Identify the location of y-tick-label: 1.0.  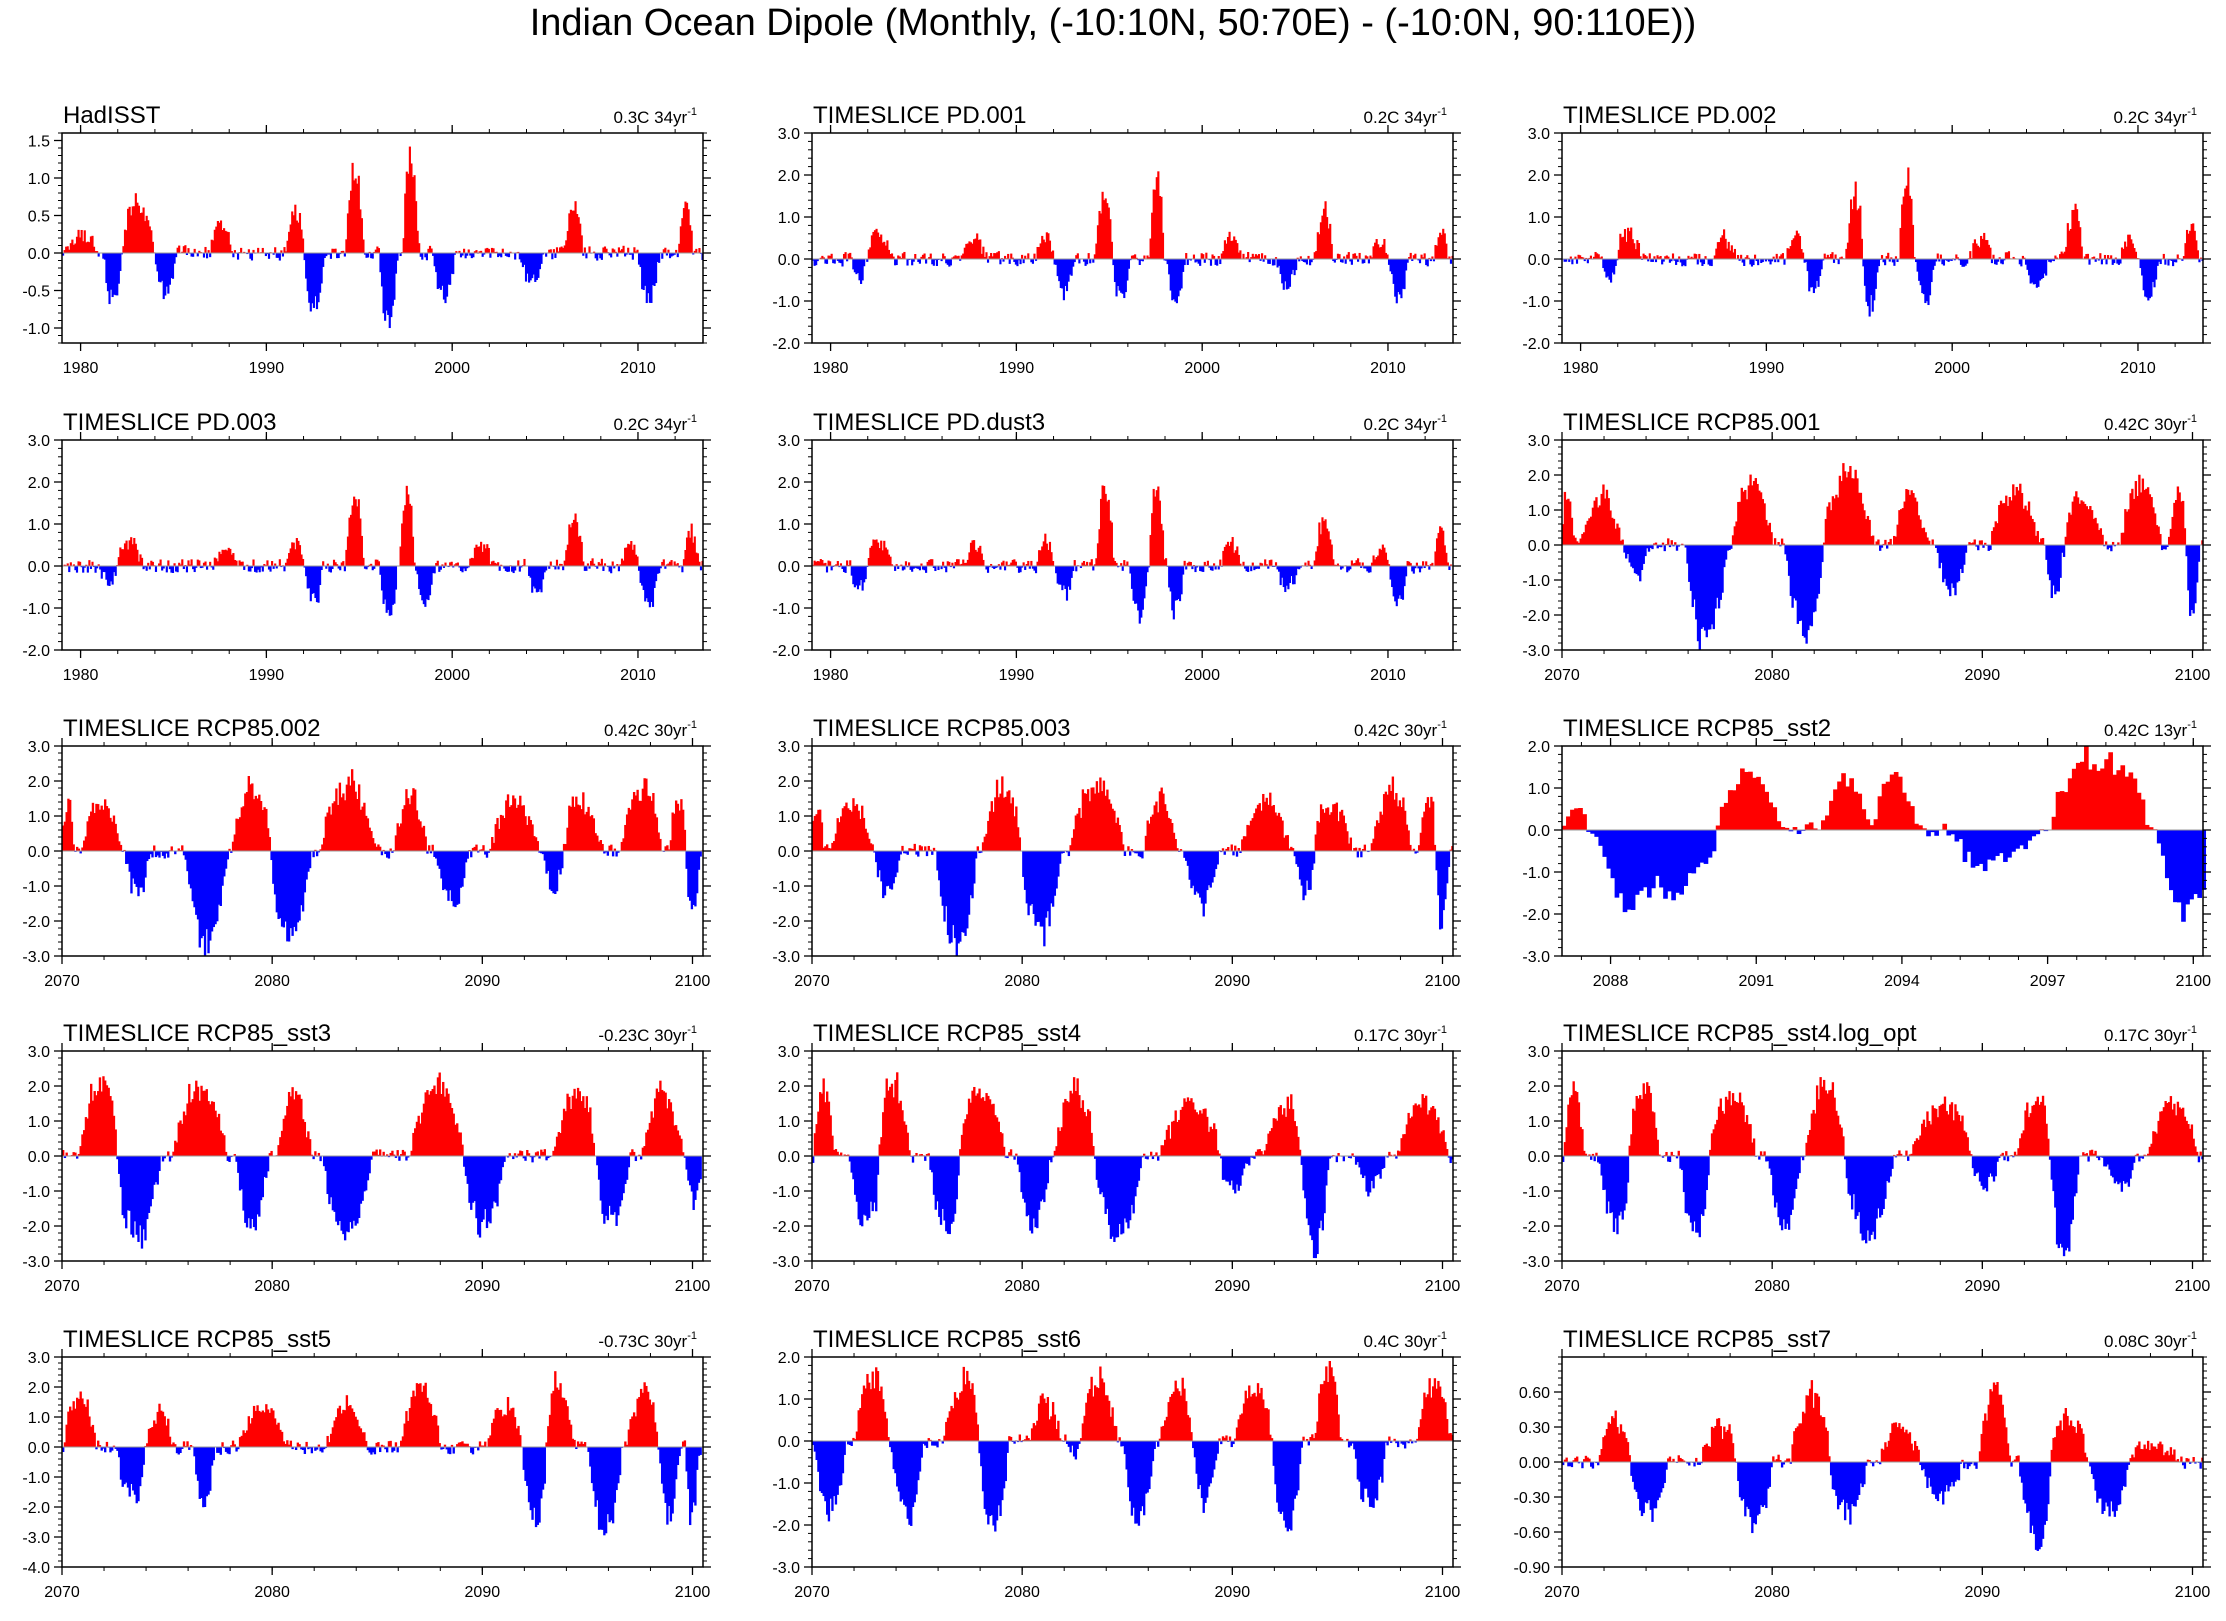
(789, 525).